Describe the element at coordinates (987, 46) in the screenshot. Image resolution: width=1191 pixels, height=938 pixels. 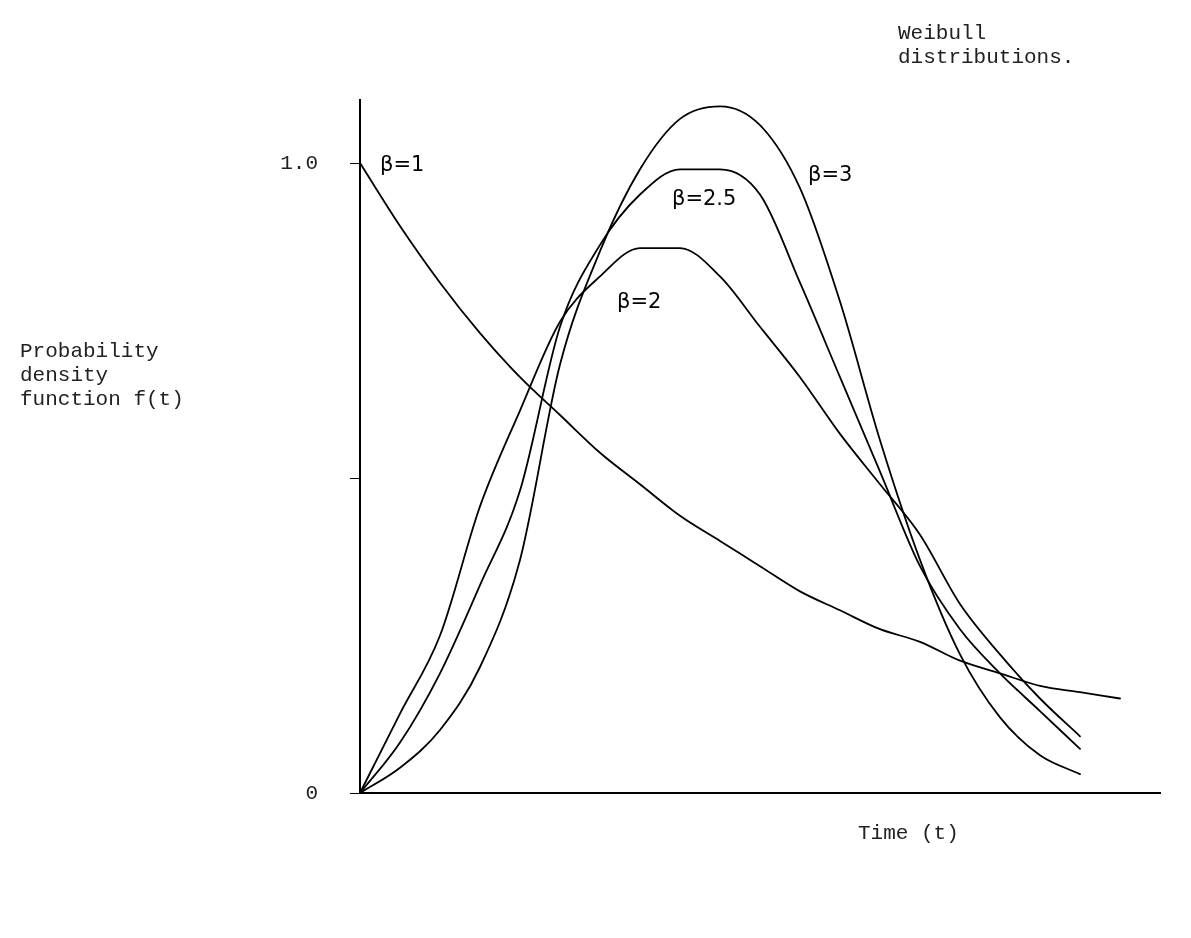
I see `chart-title: Weibull distributions.` at that location.